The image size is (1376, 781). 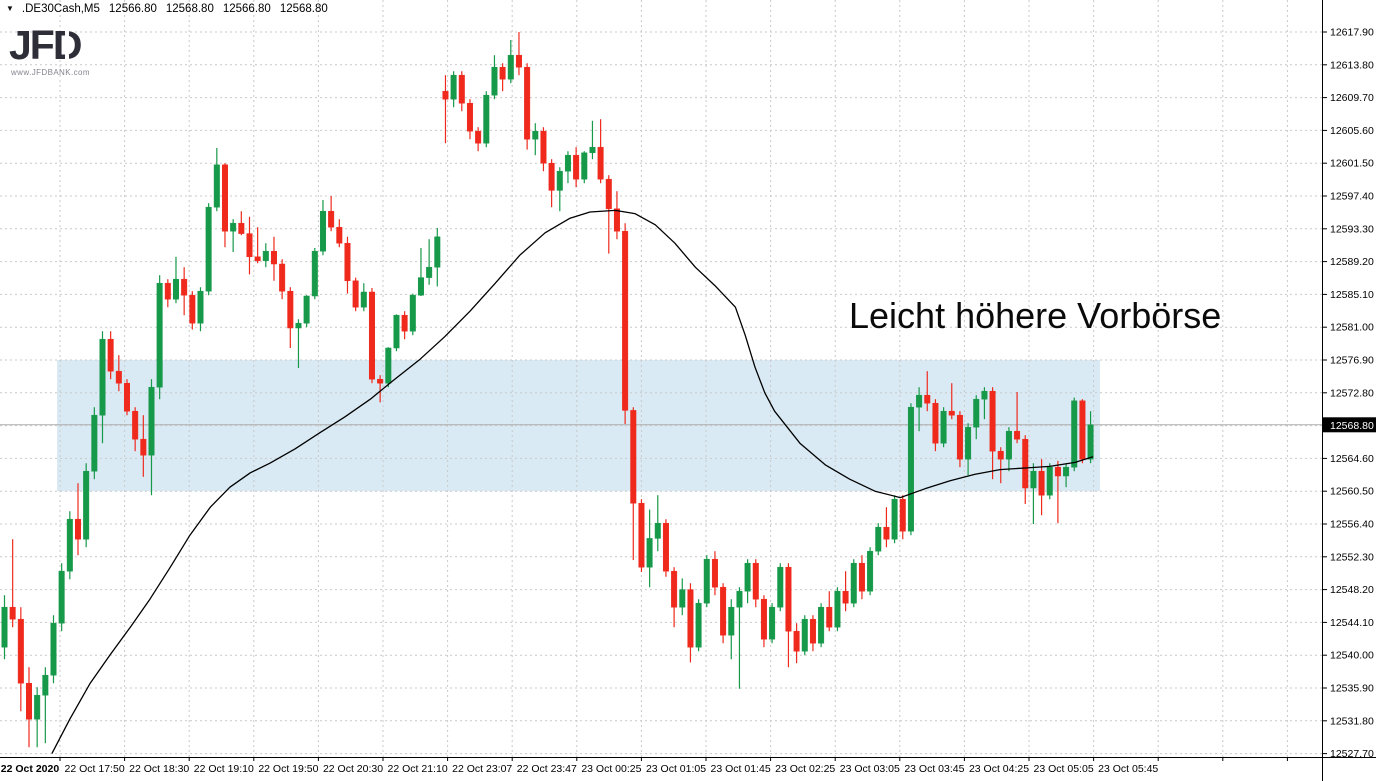 I want to click on svg-text: 12540.00, so click(x=1352, y=656).